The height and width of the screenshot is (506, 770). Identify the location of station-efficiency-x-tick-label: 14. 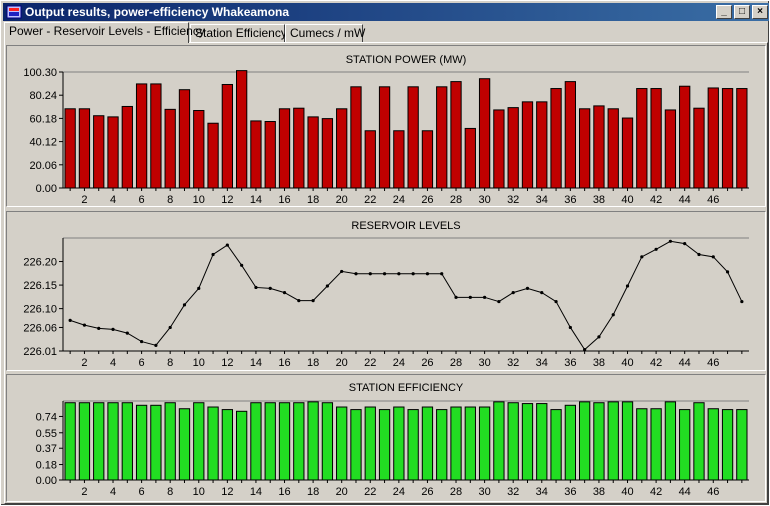
(256, 492).